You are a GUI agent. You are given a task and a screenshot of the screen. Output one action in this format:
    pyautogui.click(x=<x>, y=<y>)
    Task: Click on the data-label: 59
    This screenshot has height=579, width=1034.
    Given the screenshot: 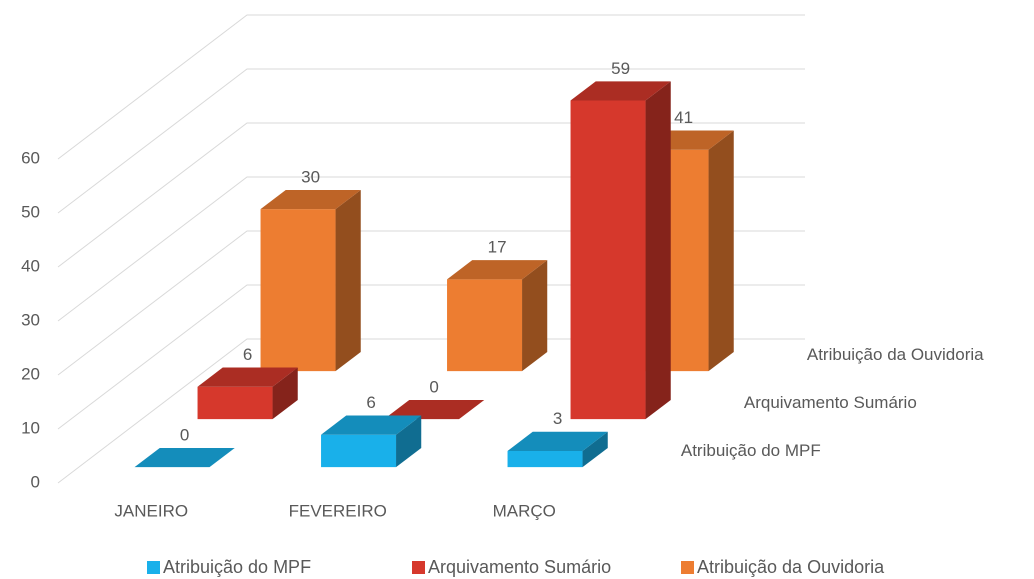 What is the action you would take?
    pyautogui.click(x=620, y=68)
    